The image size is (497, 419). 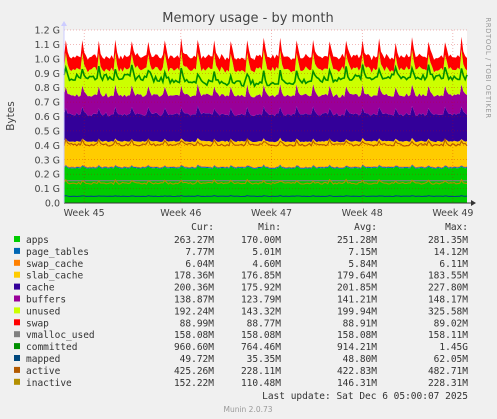 I want to click on legend-name: committed, so click(x=51, y=347).